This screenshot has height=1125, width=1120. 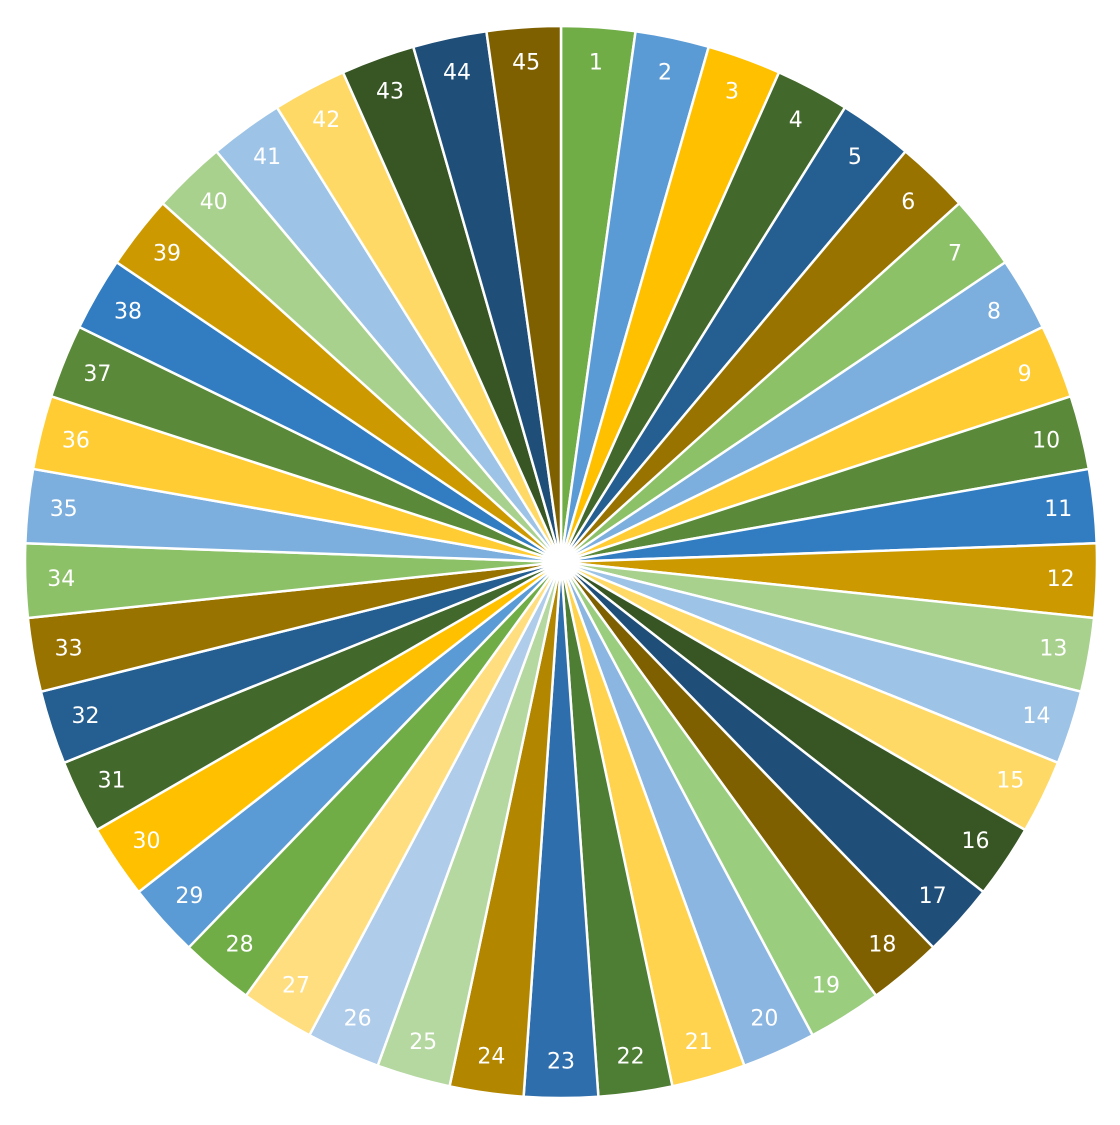 I want to click on slice-label-25: 25, so click(x=423, y=1042).